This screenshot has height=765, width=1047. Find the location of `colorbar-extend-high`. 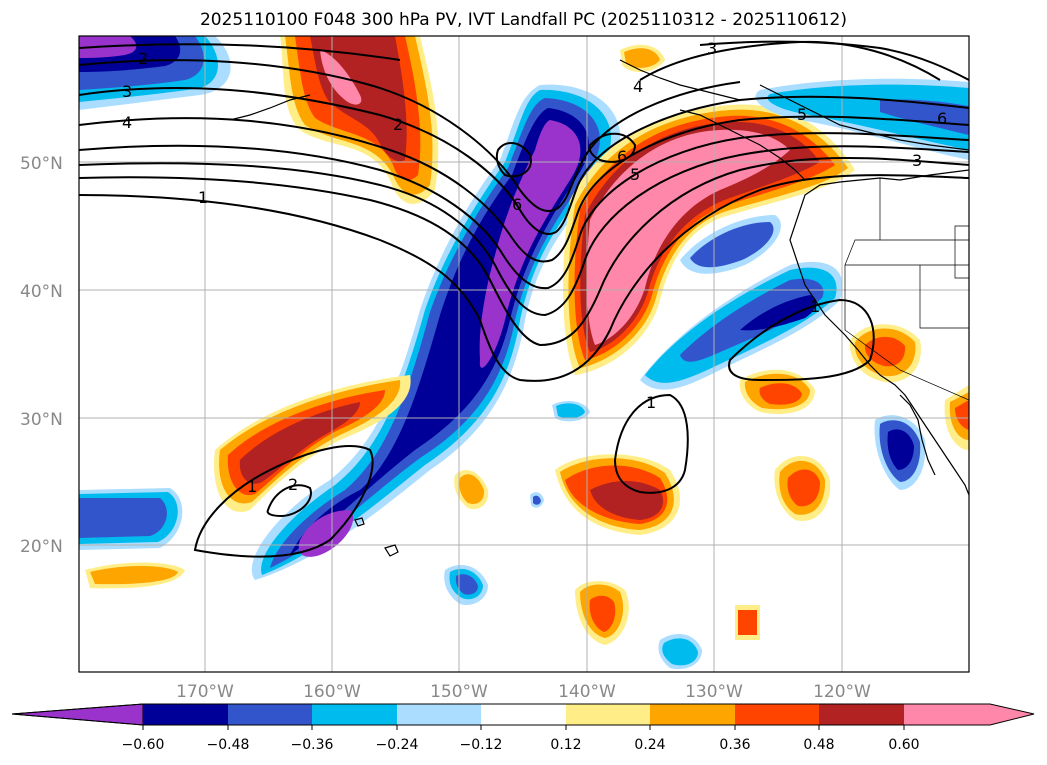

colorbar-extend-high is located at coordinates (969, 714).